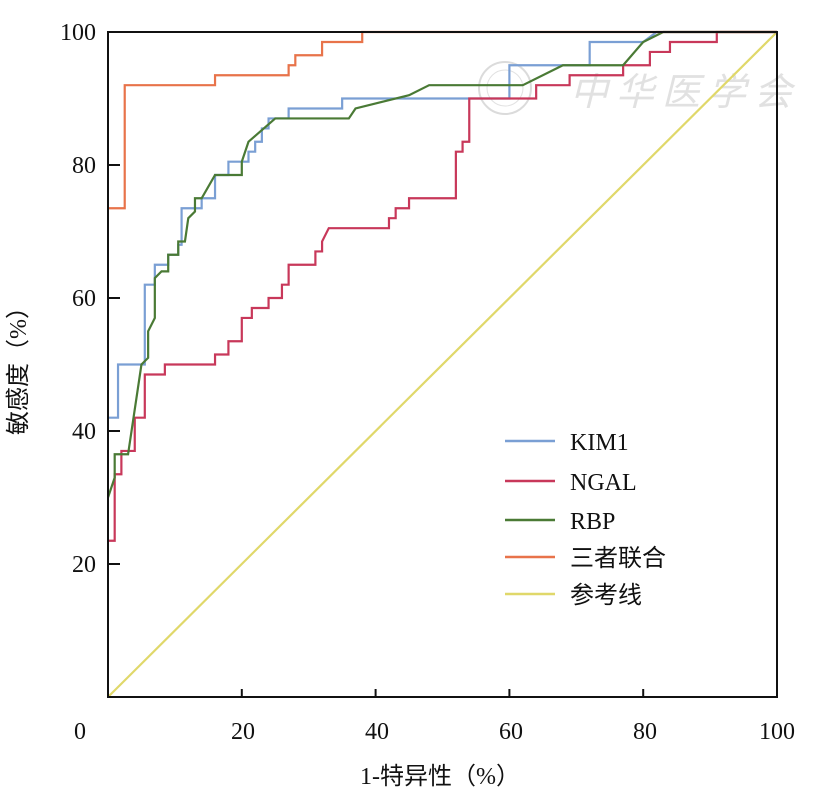 The height and width of the screenshot is (801, 827). Describe the element at coordinates (777, 732) in the screenshot. I see `x-tick-label: 100` at that location.